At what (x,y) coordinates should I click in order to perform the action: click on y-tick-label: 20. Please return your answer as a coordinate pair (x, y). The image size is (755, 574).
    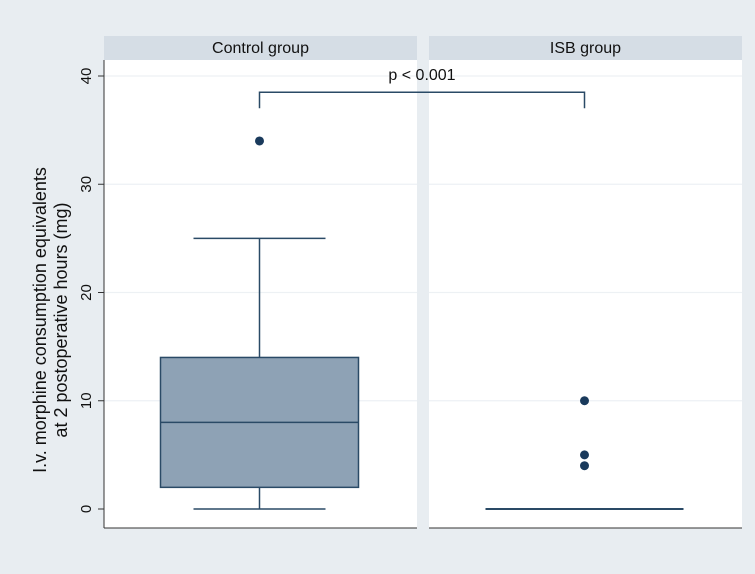
    Looking at the image, I should click on (86, 292).